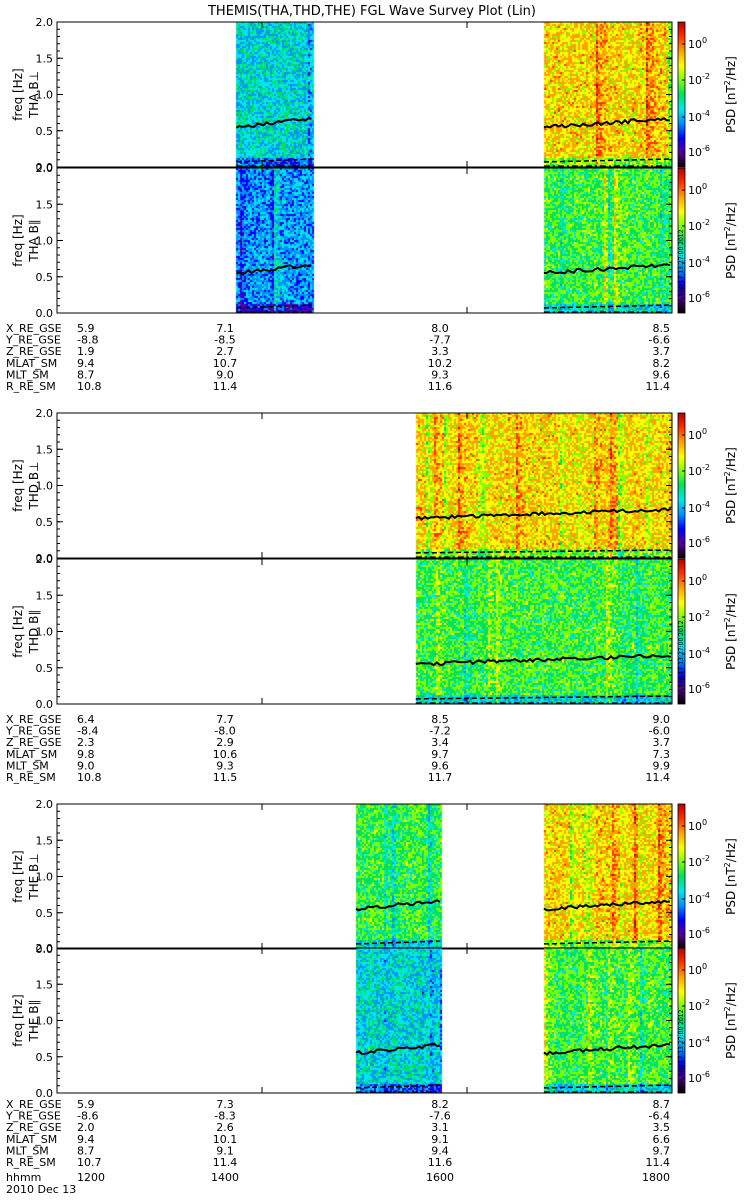 This screenshot has width=750, height=1200. I want to click on spectrogram-panel: 2.0 1.5 1.0 0.5 0.0 THA B⊥freq [Hz], so click(342, 95).